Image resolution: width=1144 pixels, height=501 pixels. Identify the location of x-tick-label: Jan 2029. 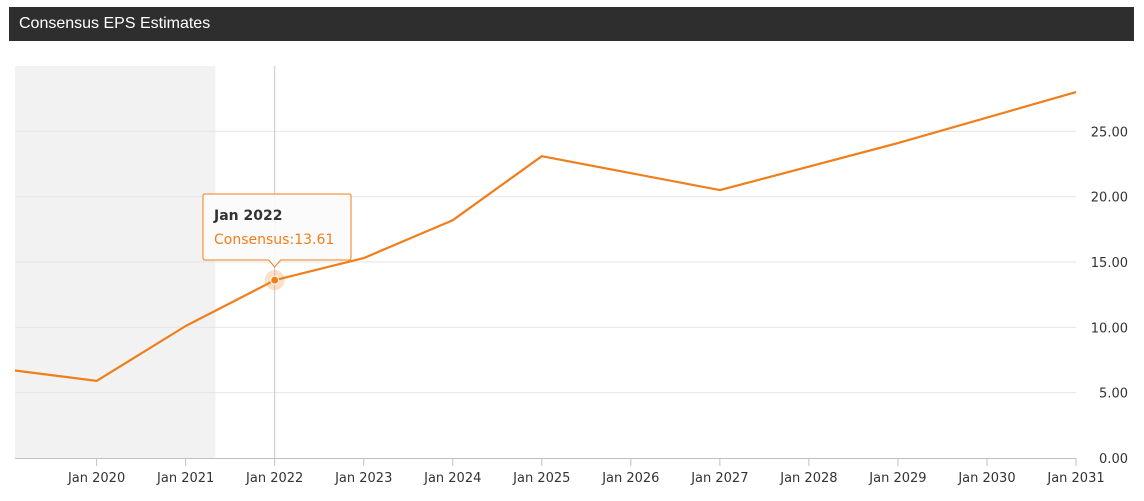
(897, 478).